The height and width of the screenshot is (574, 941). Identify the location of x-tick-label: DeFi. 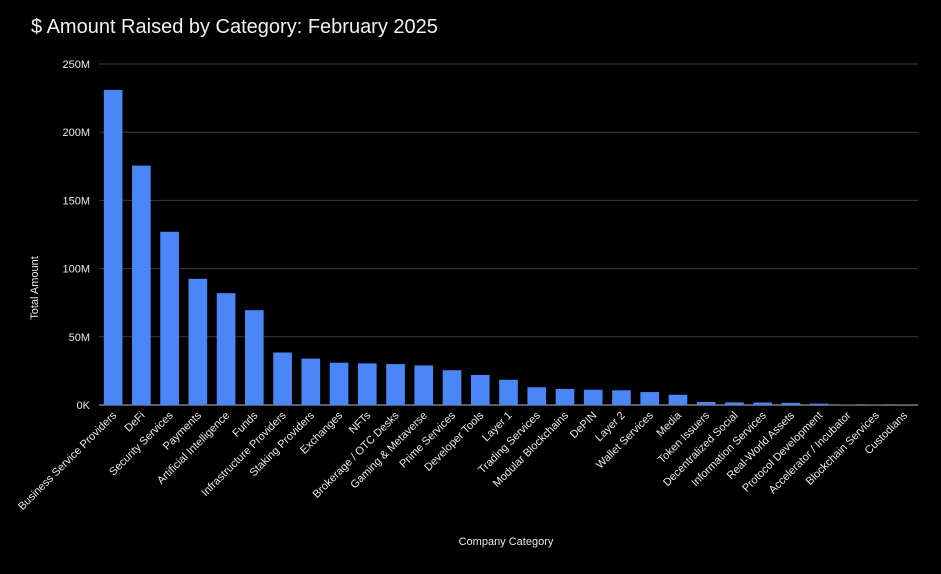
(135, 422).